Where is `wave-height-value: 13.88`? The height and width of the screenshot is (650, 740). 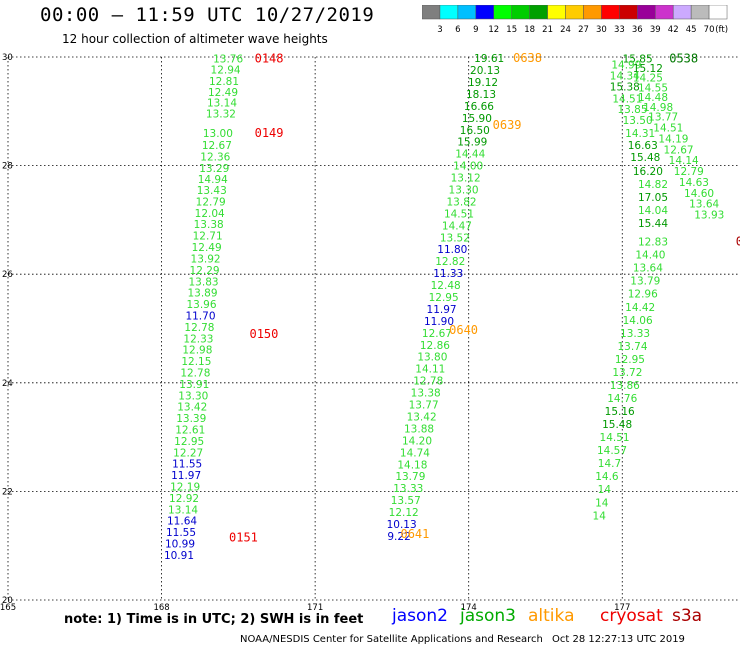
wave-height-value: 13.88 is located at coordinates (419, 429).